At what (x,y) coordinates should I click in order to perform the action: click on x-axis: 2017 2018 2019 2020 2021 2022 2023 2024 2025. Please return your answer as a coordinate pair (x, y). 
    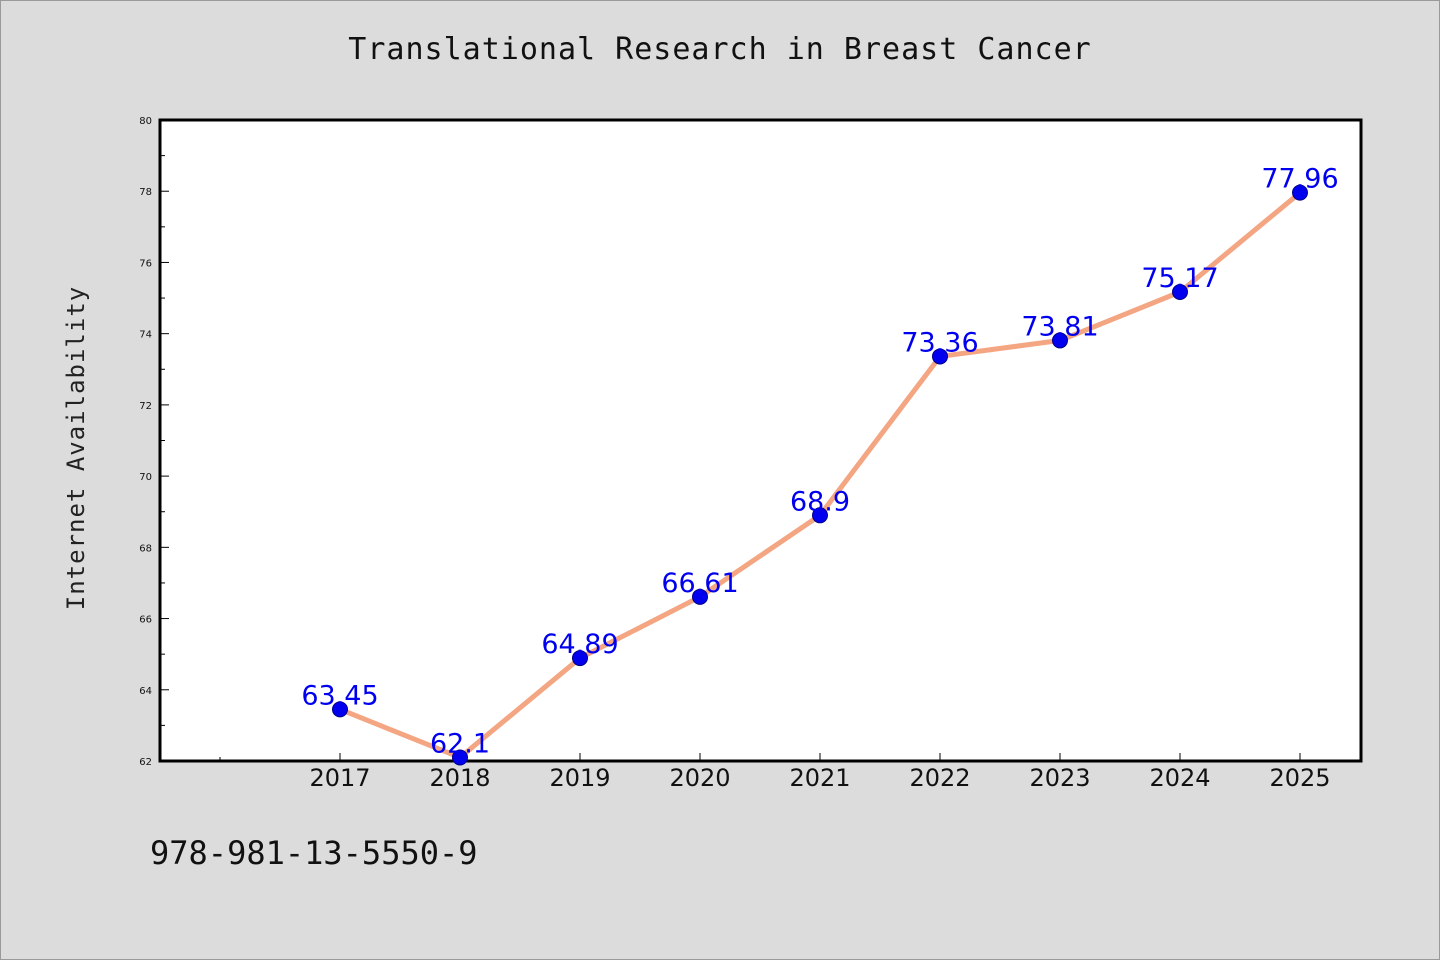
    Looking at the image, I should click on (775, 772).